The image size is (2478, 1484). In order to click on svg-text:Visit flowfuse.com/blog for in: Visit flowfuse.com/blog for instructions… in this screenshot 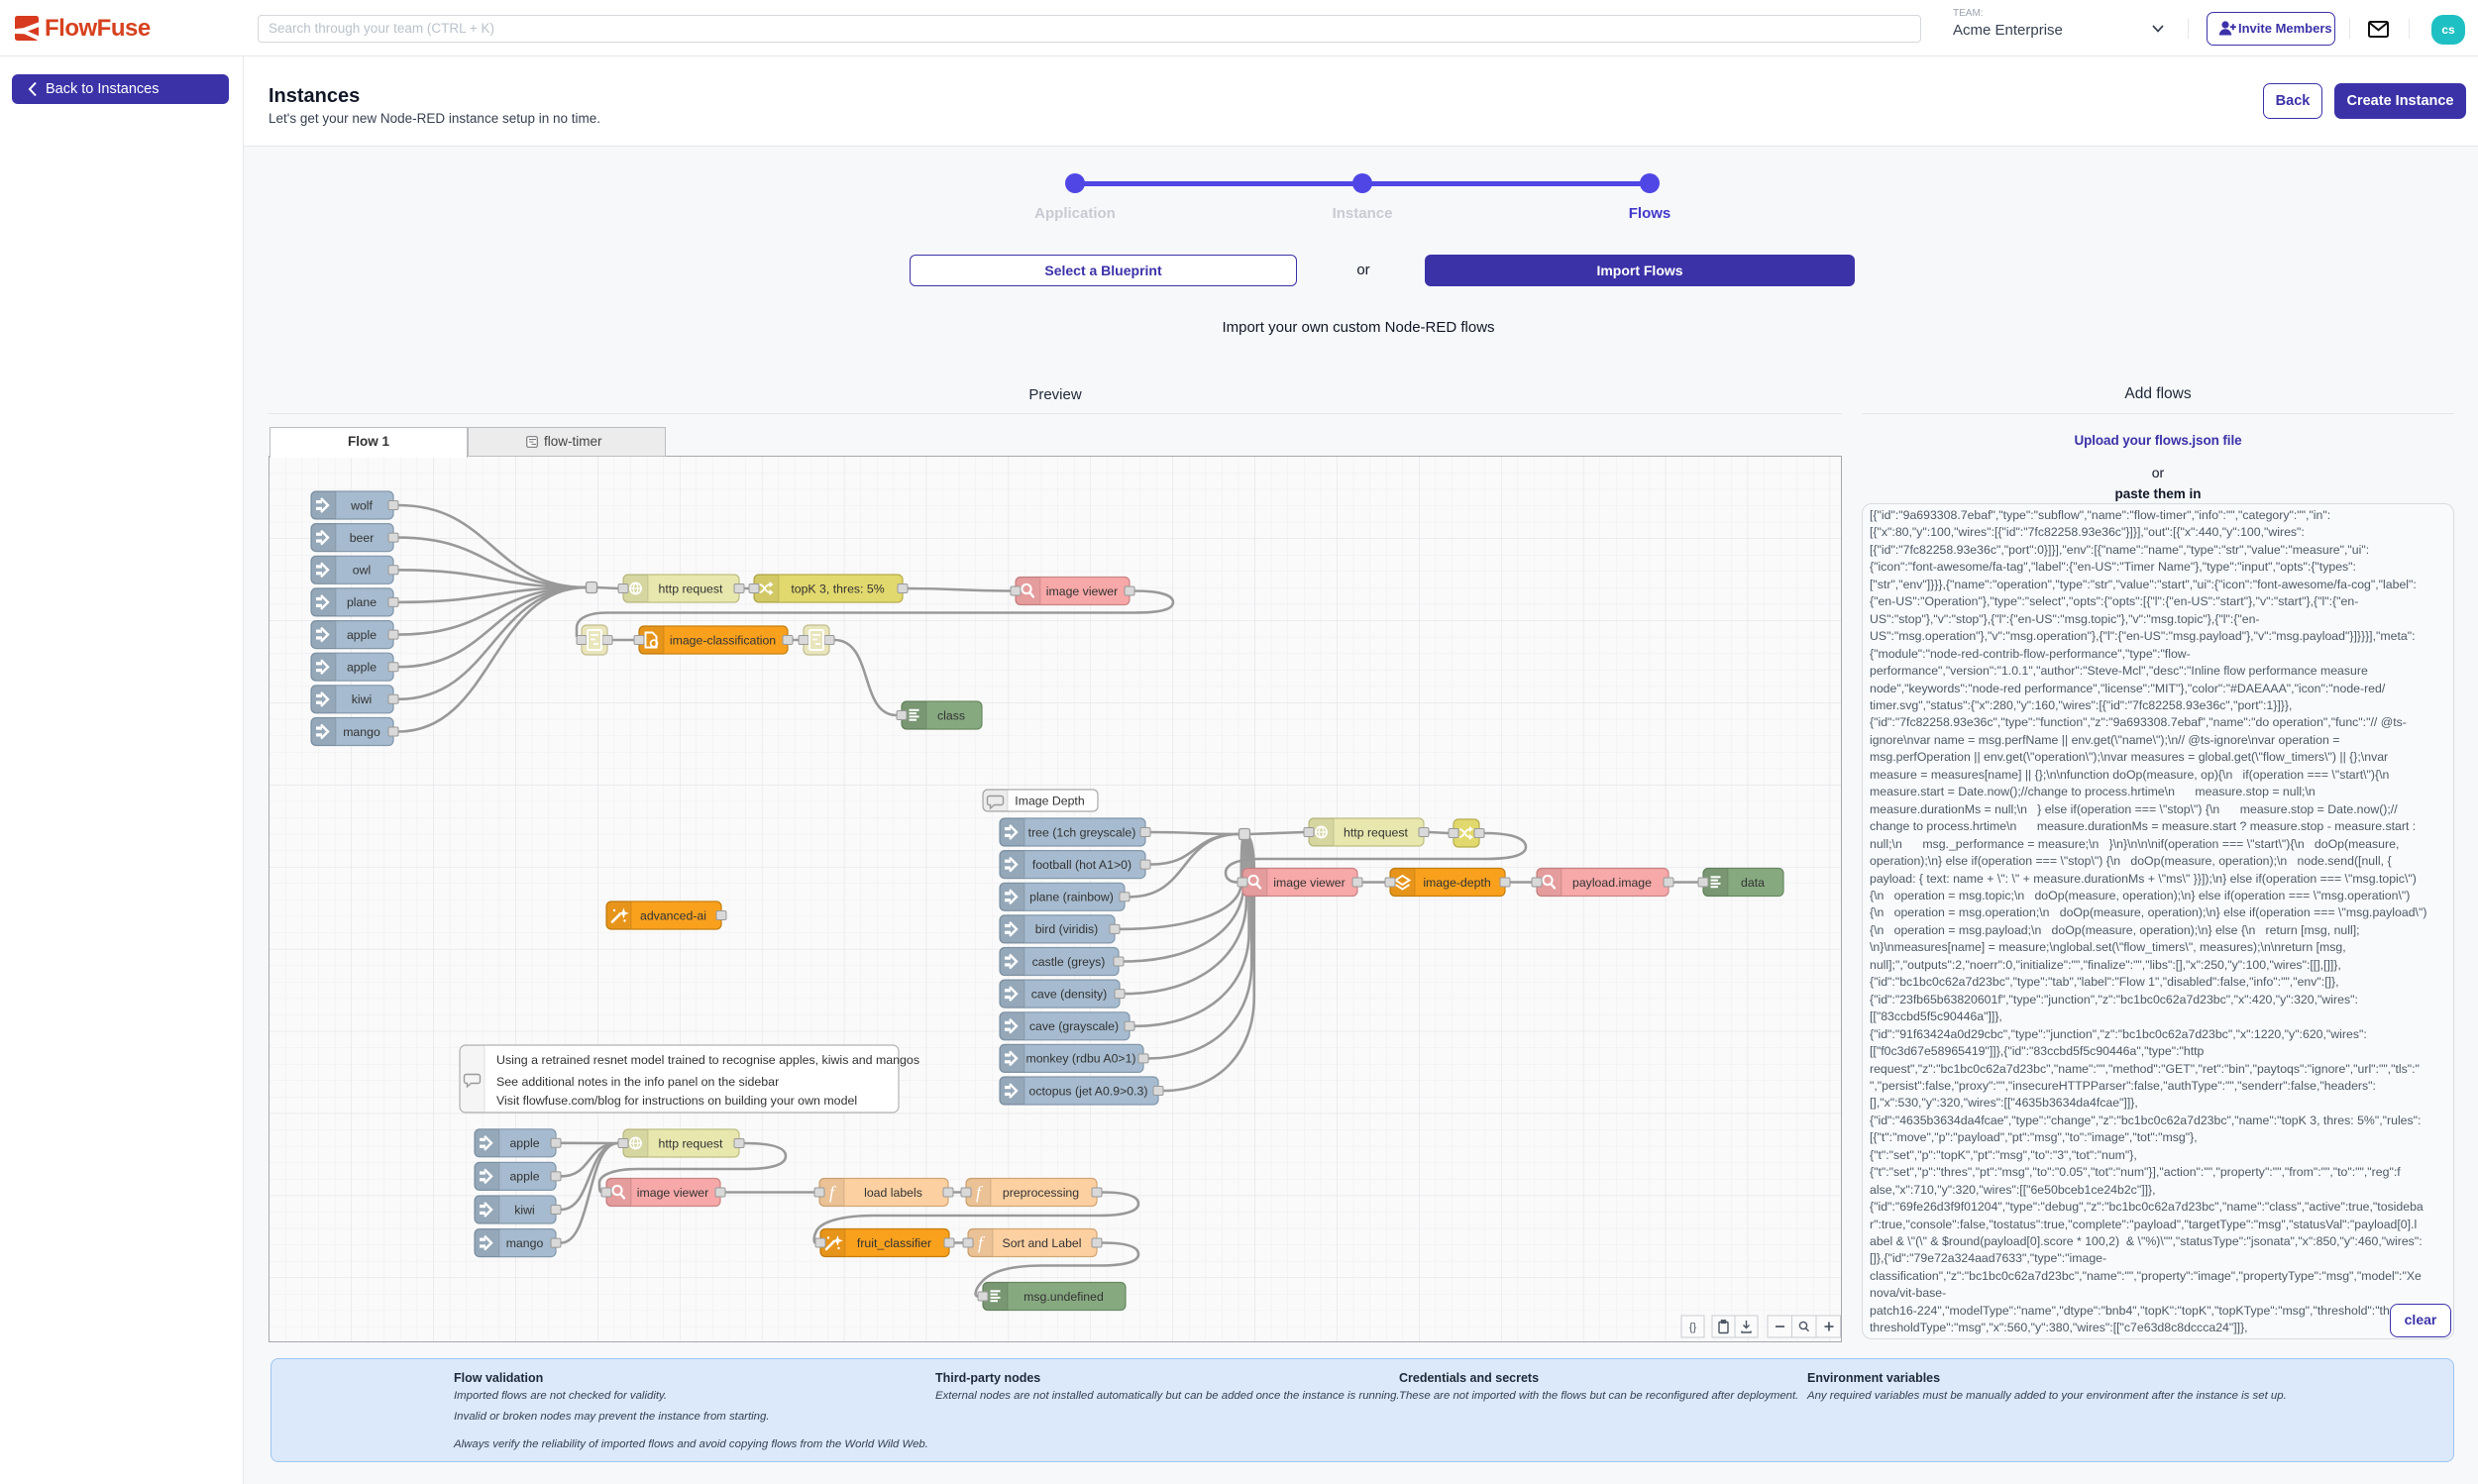, I will do `click(676, 1101)`.